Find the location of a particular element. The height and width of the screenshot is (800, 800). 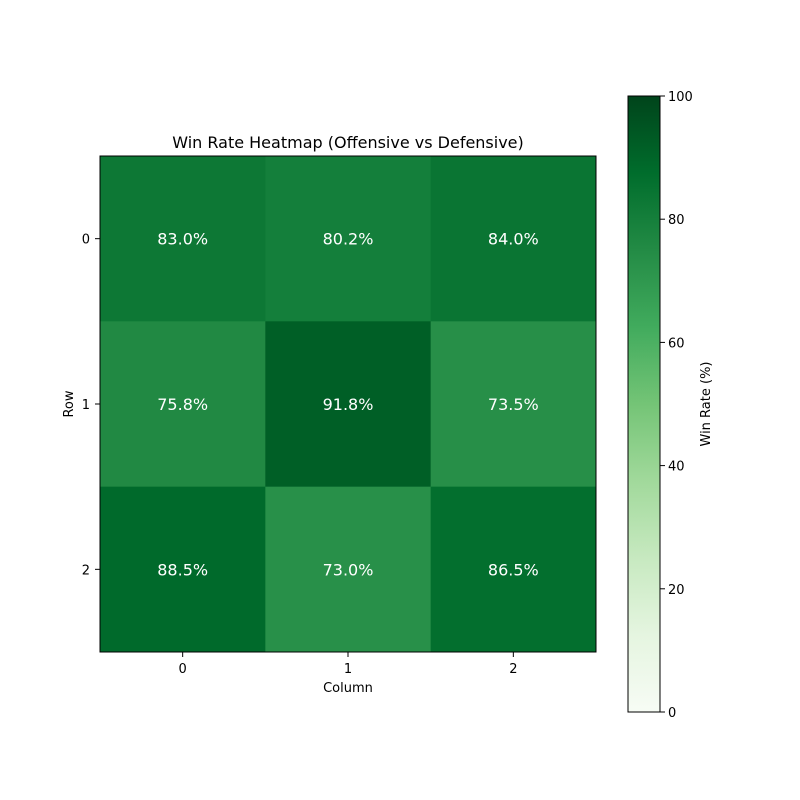

colorbar-tick-label: 0 is located at coordinates (672, 713).